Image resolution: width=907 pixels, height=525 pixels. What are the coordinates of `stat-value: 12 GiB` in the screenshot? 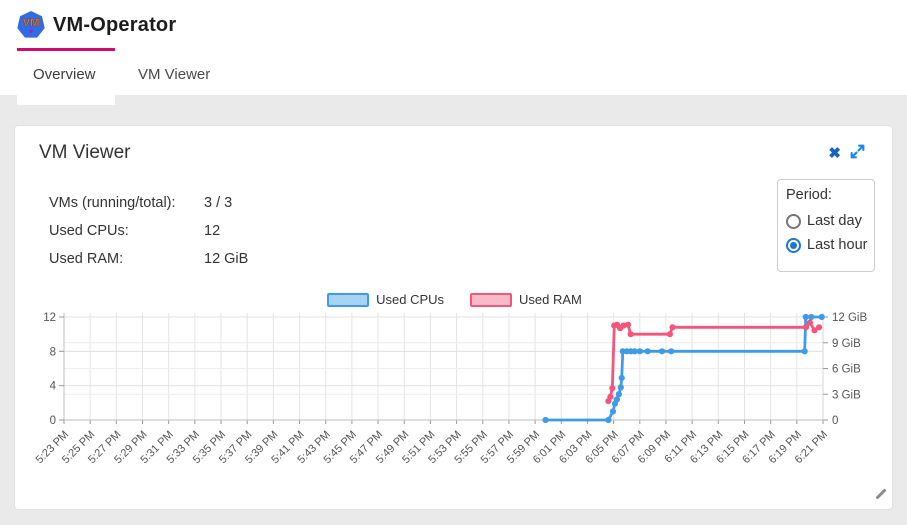 It's located at (226, 259).